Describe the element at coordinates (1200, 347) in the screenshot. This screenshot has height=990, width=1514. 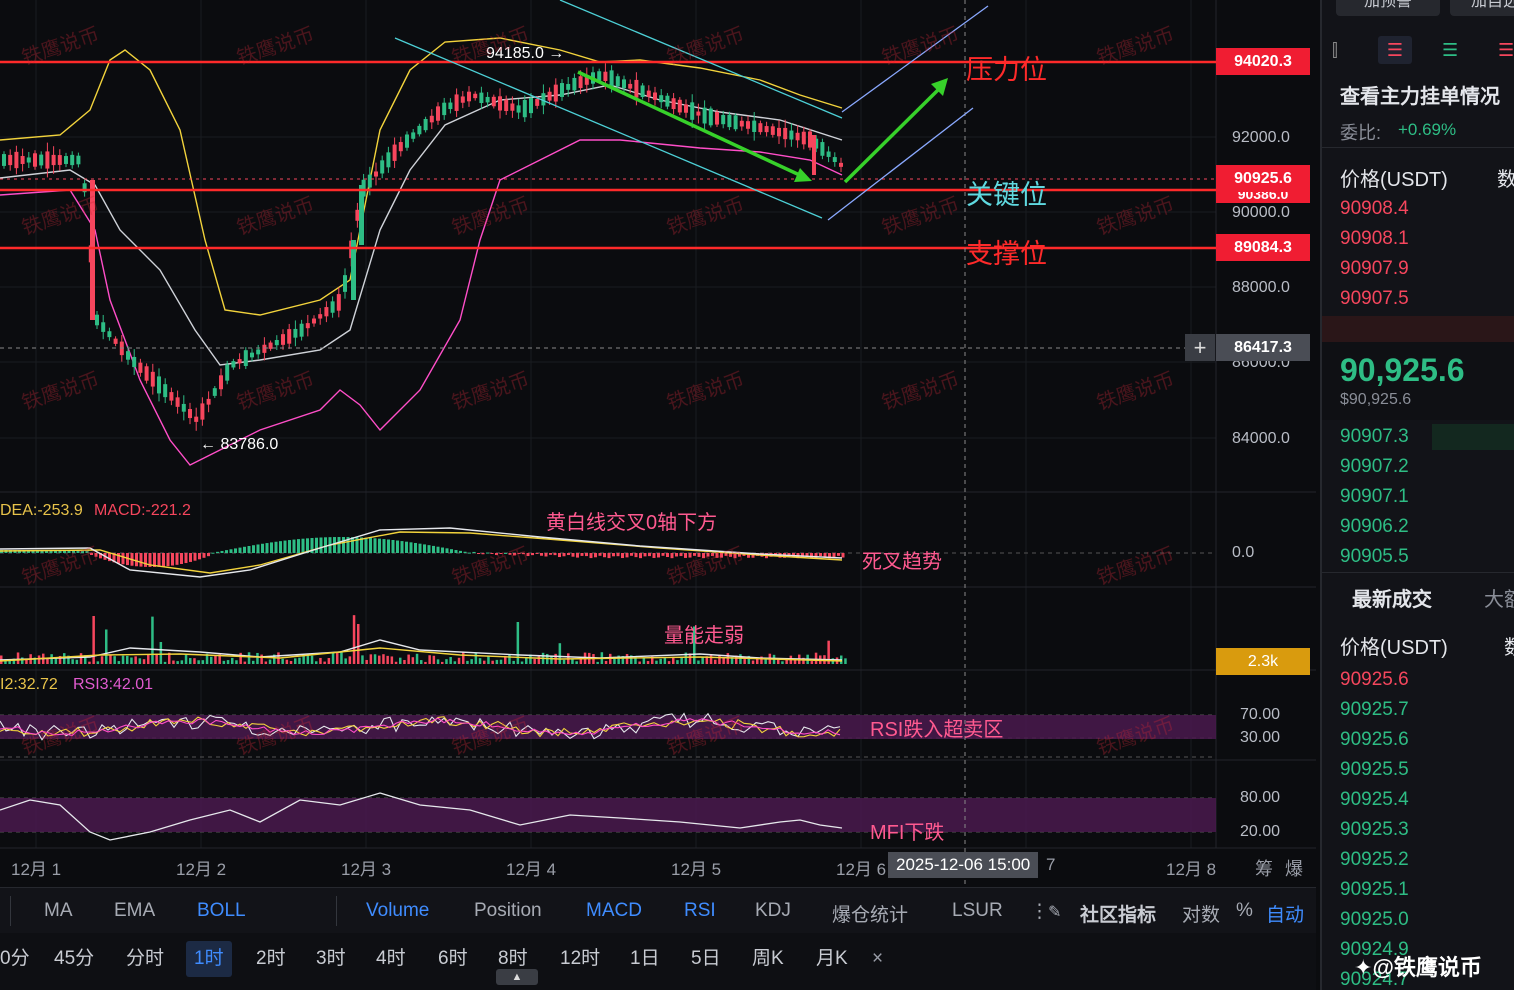
I see `add-alert-plus-icon: +` at that location.